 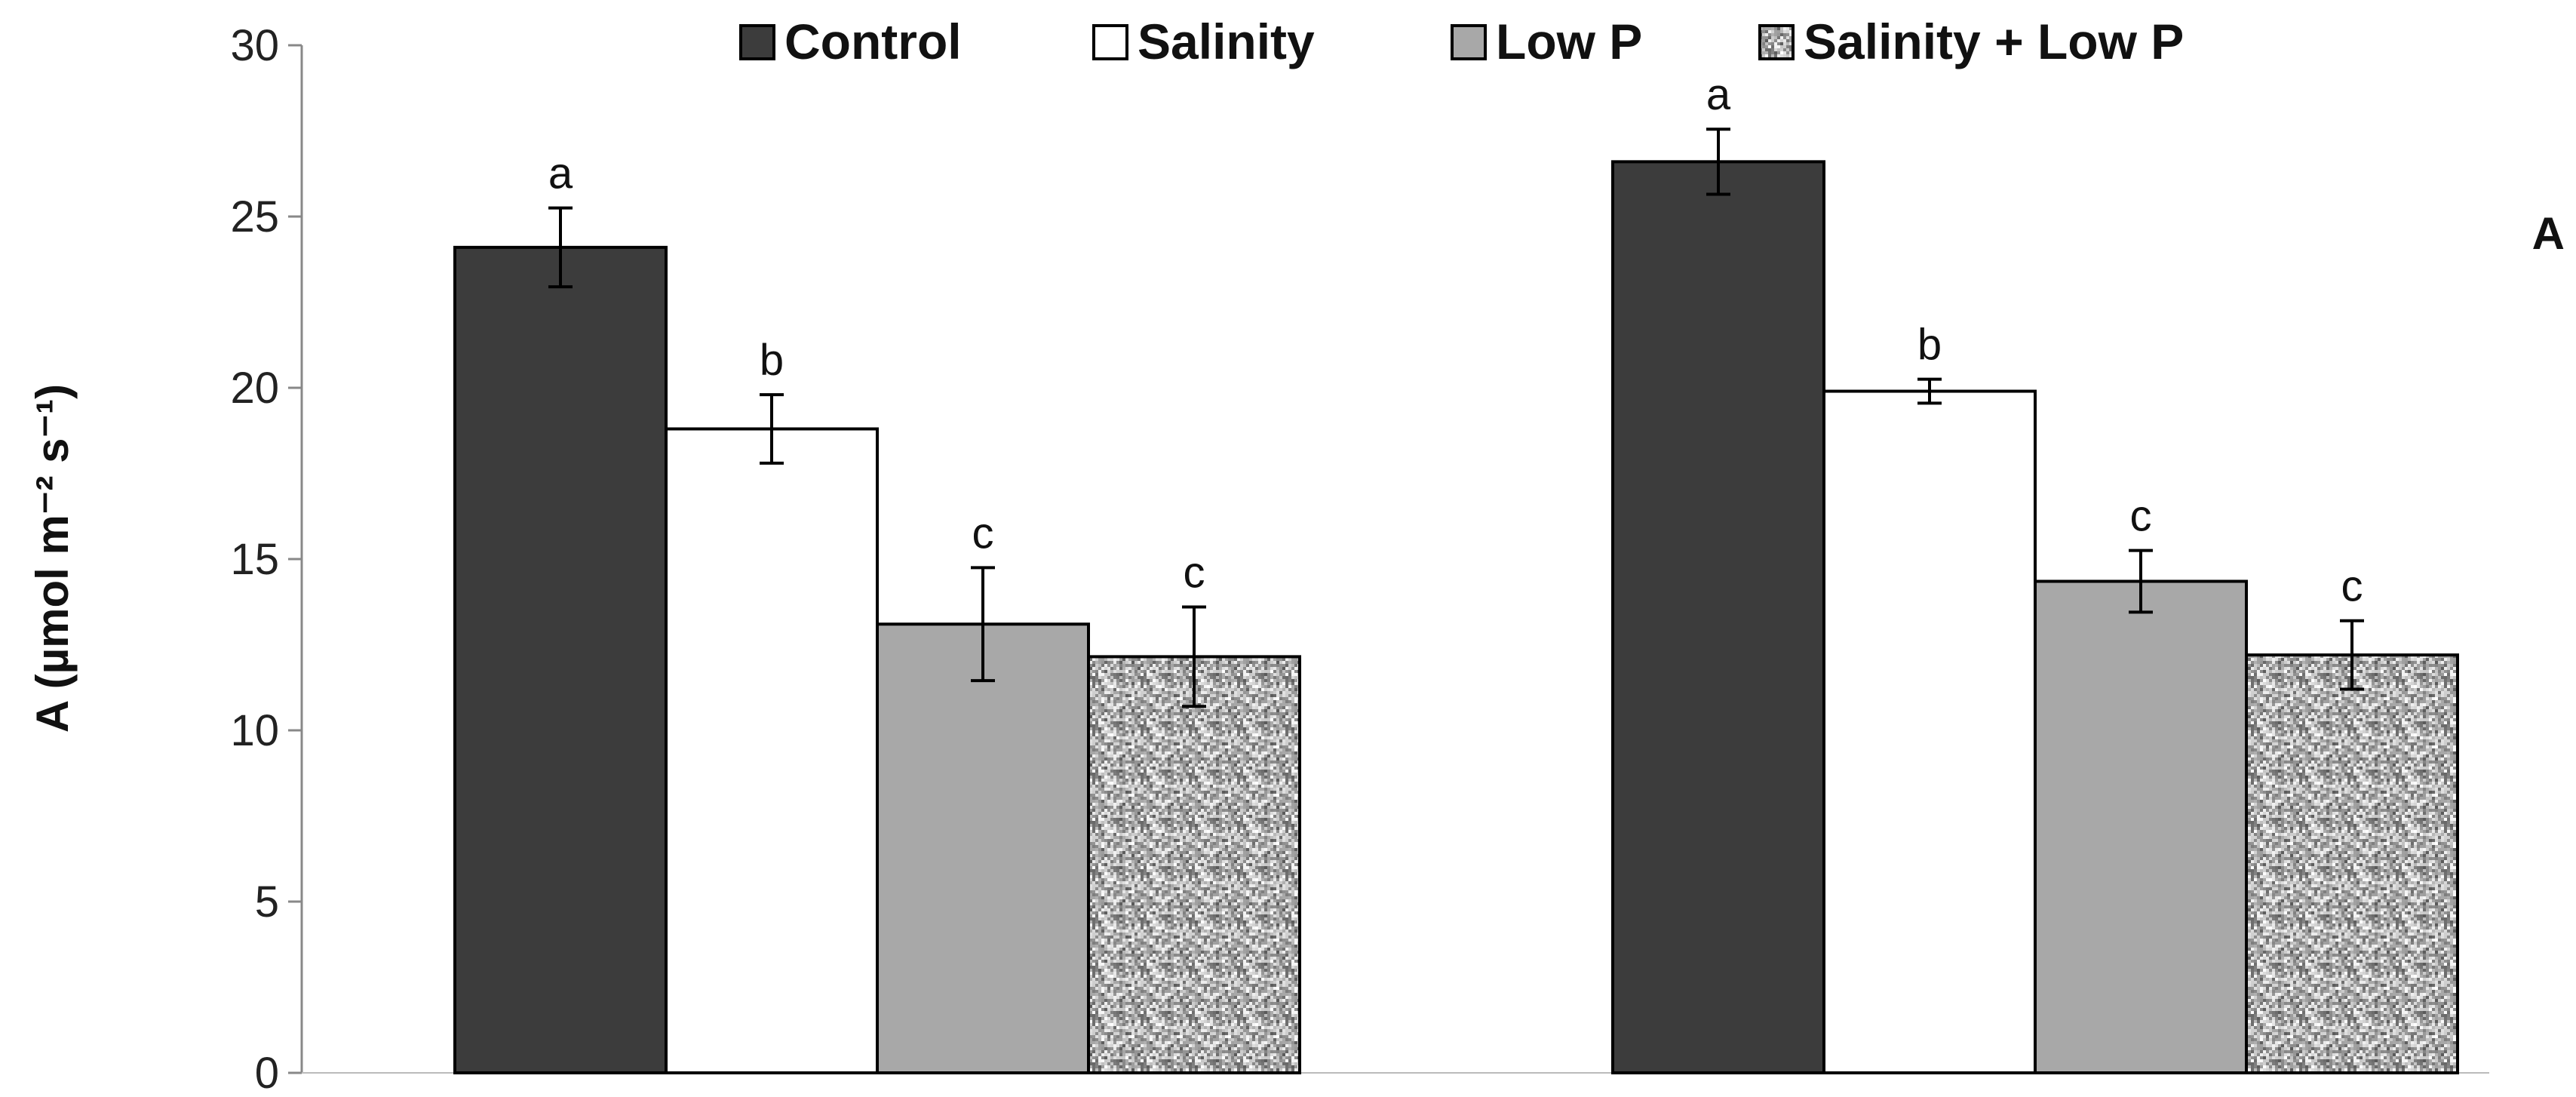 I want to click on legend-label: Low P, so click(x=1569, y=41).